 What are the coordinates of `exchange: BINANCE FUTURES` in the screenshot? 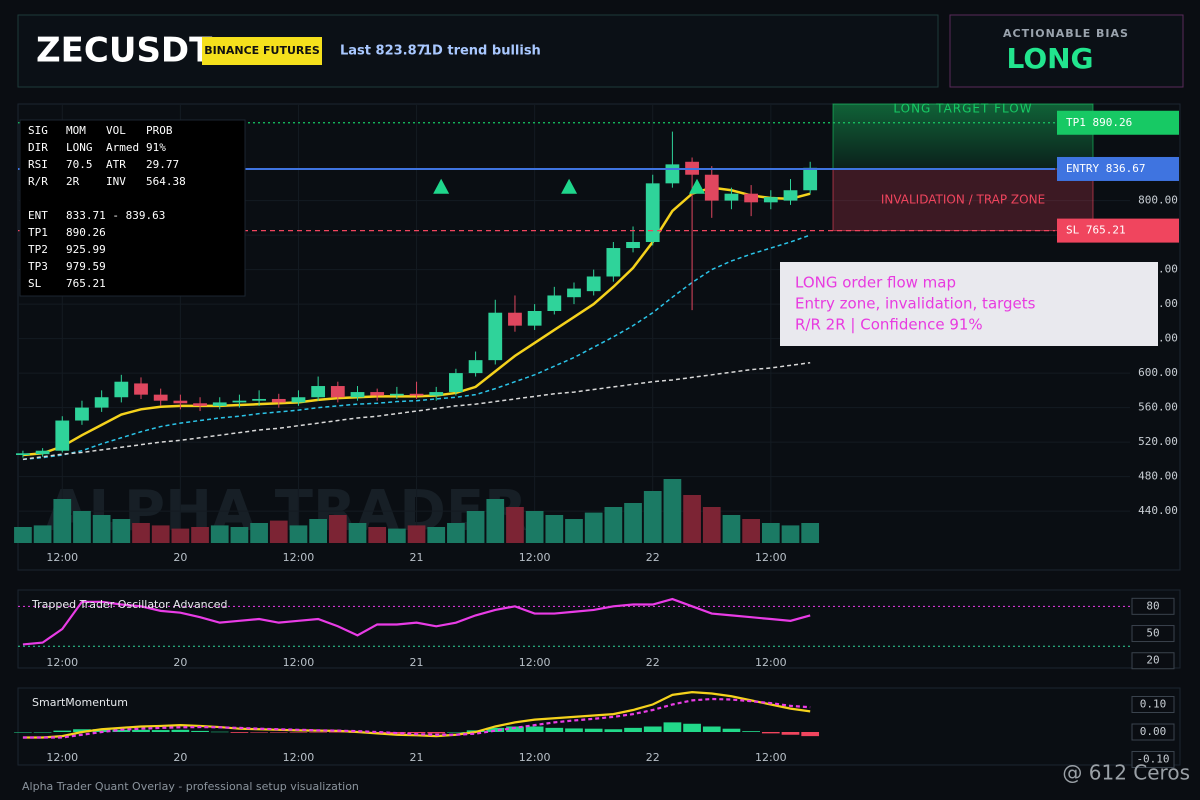 It's located at (262, 50).